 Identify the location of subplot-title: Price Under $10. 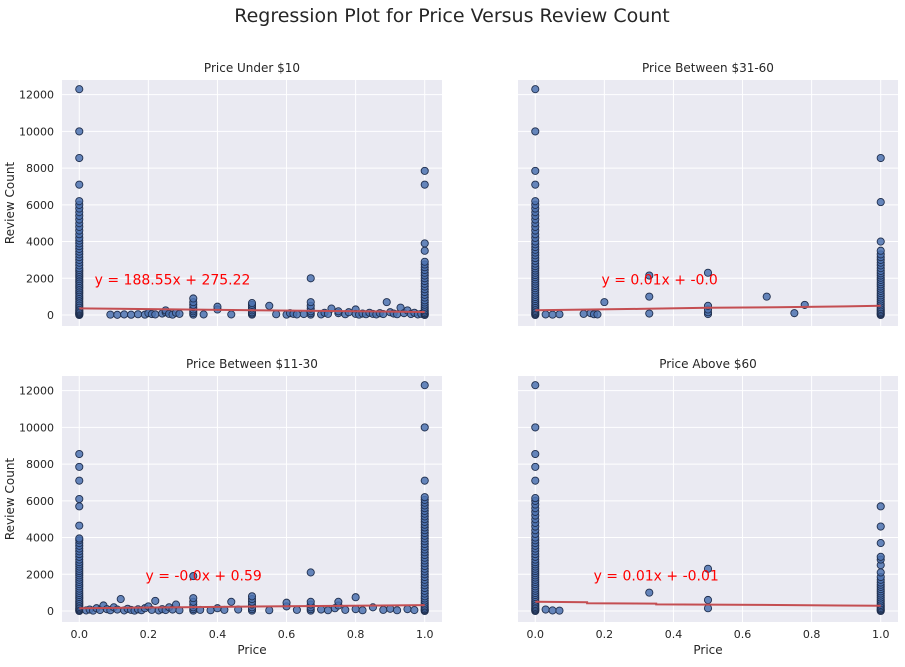
(252, 68).